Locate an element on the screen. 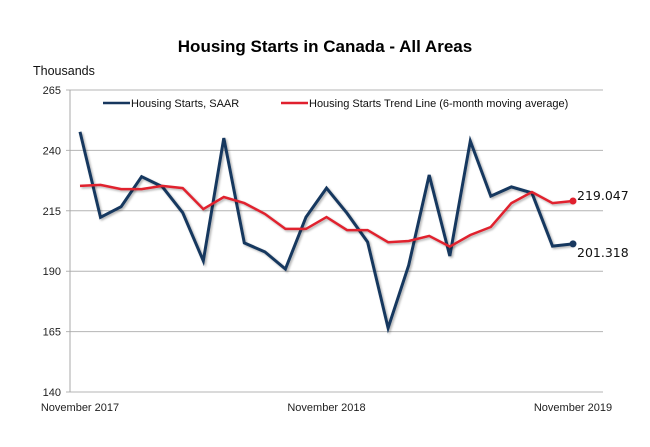 This screenshot has height=447, width=650. y-tick-label: 165 is located at coordinates (52, 333).